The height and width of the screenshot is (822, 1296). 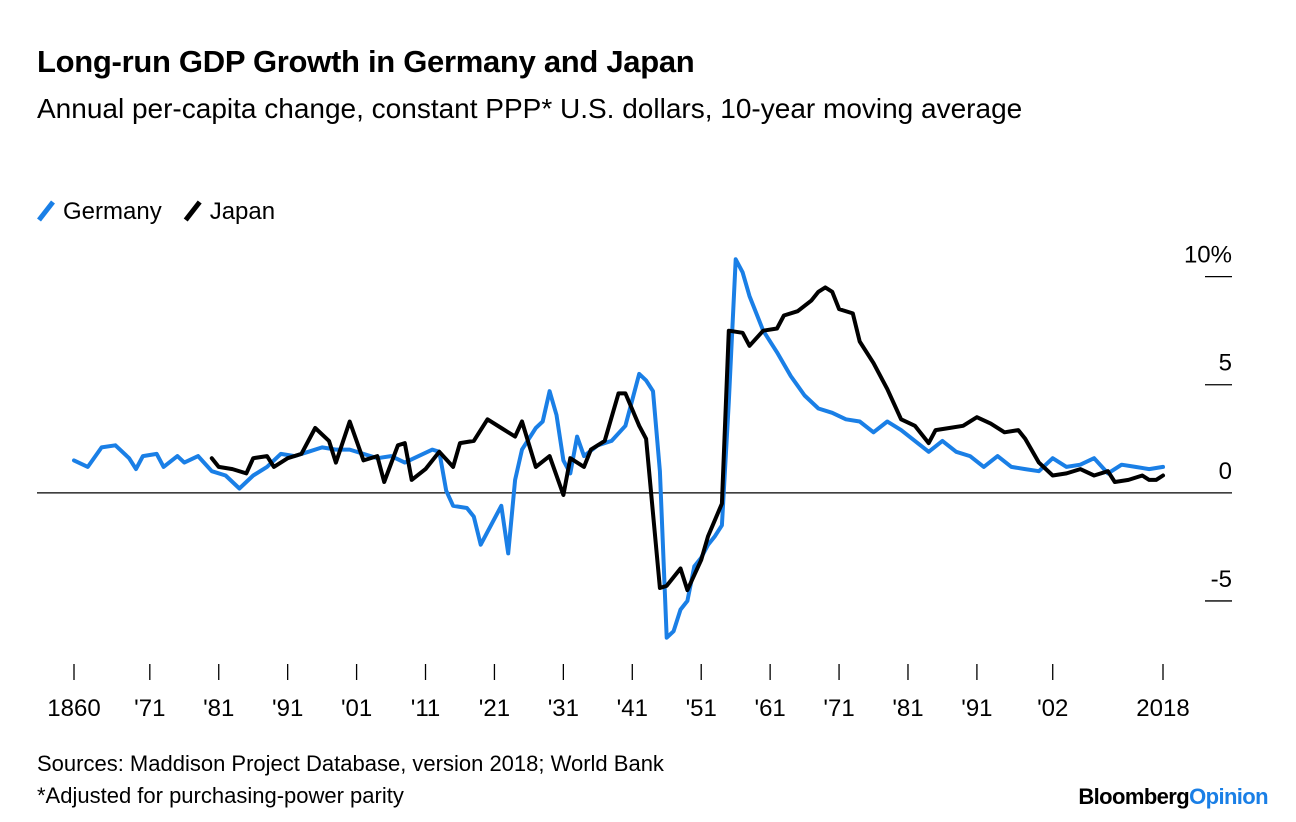 What do you see at coordinates (494, 708) in the screenshot?
I see `x-tick-label: '21` at bounding box center [494, 708].